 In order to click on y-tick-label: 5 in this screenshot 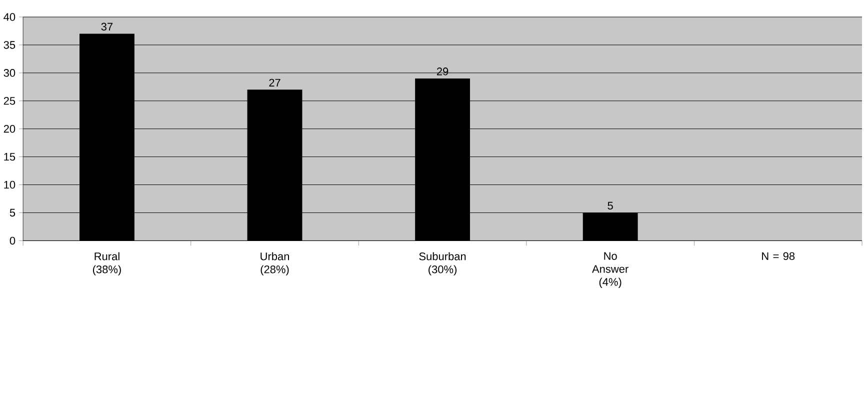, I will do `click(13, 212)`.